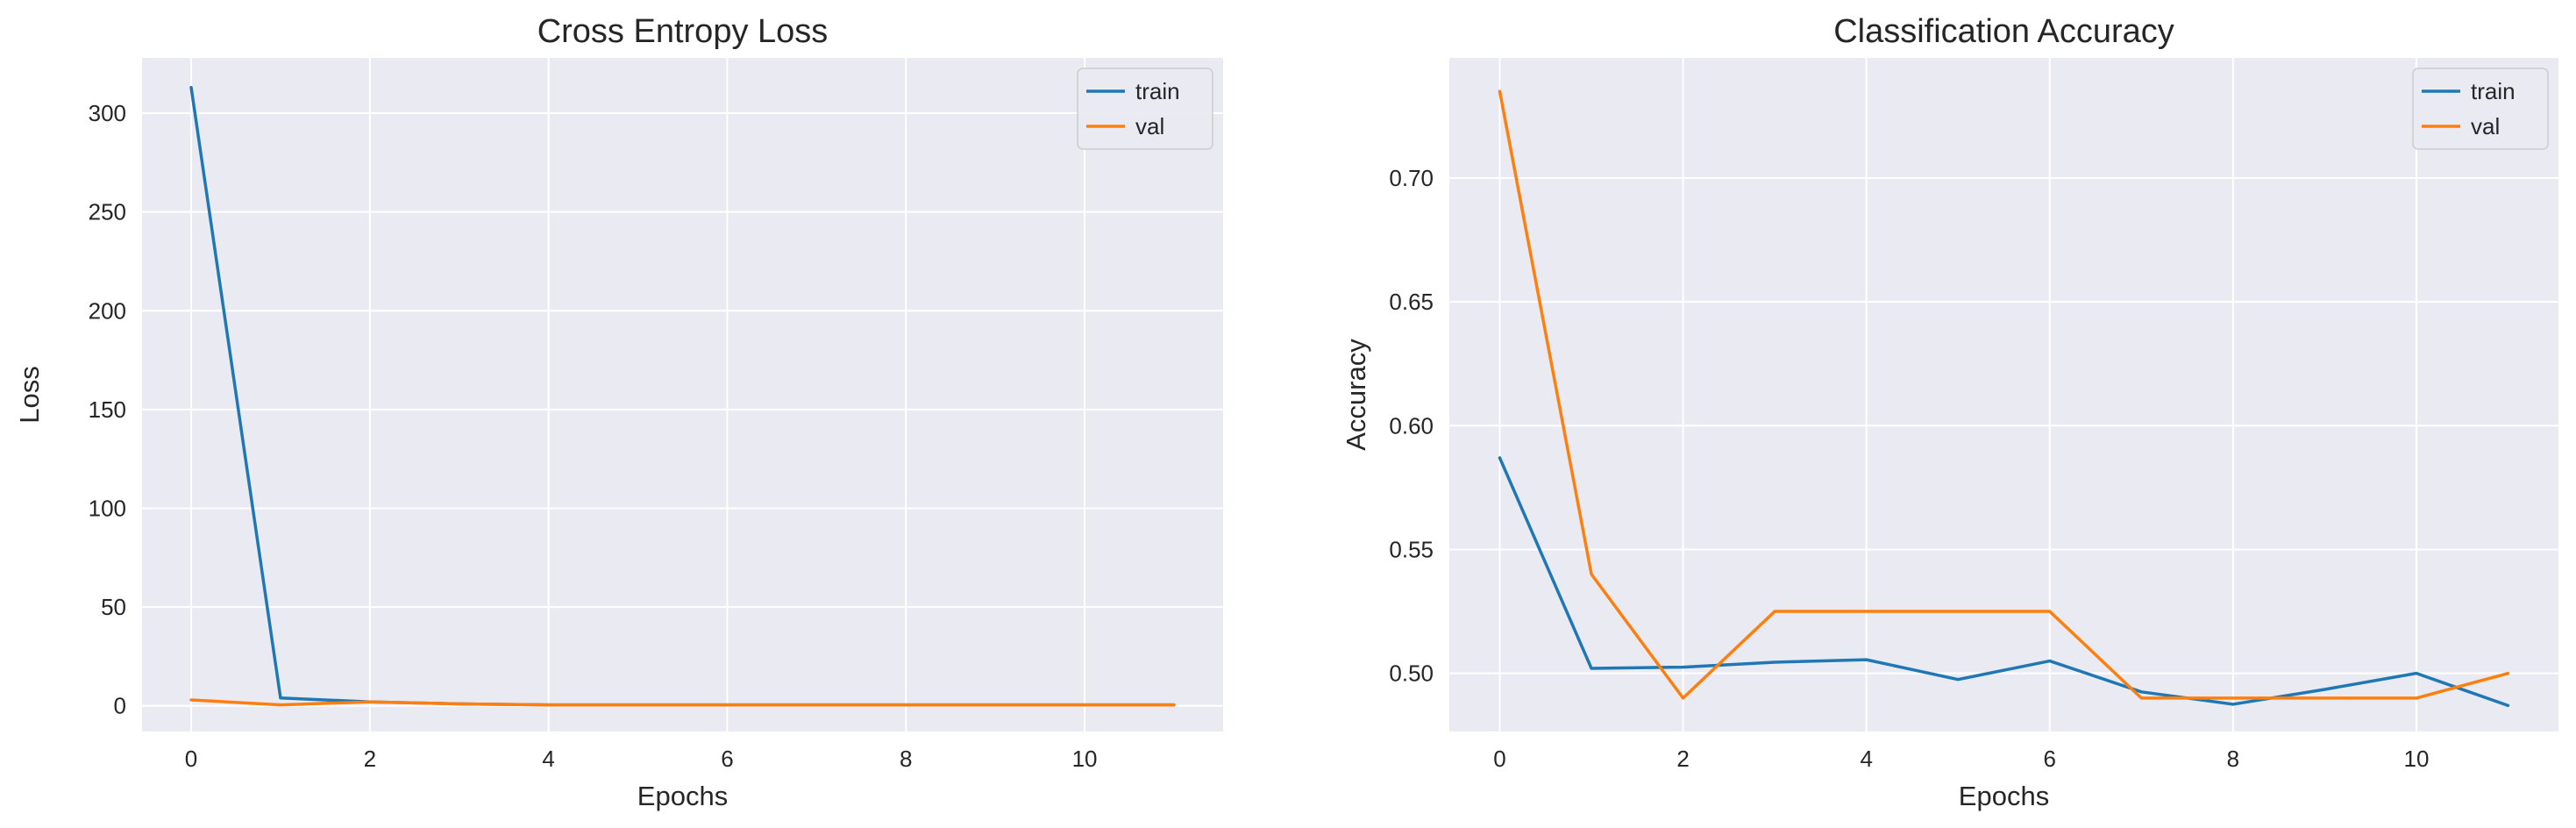 The image size is (2576, 828). What do you see at coordinates (107, 310) in the screenshot?
I see `y-tick-label: 200` at bounding box center [107, 310].